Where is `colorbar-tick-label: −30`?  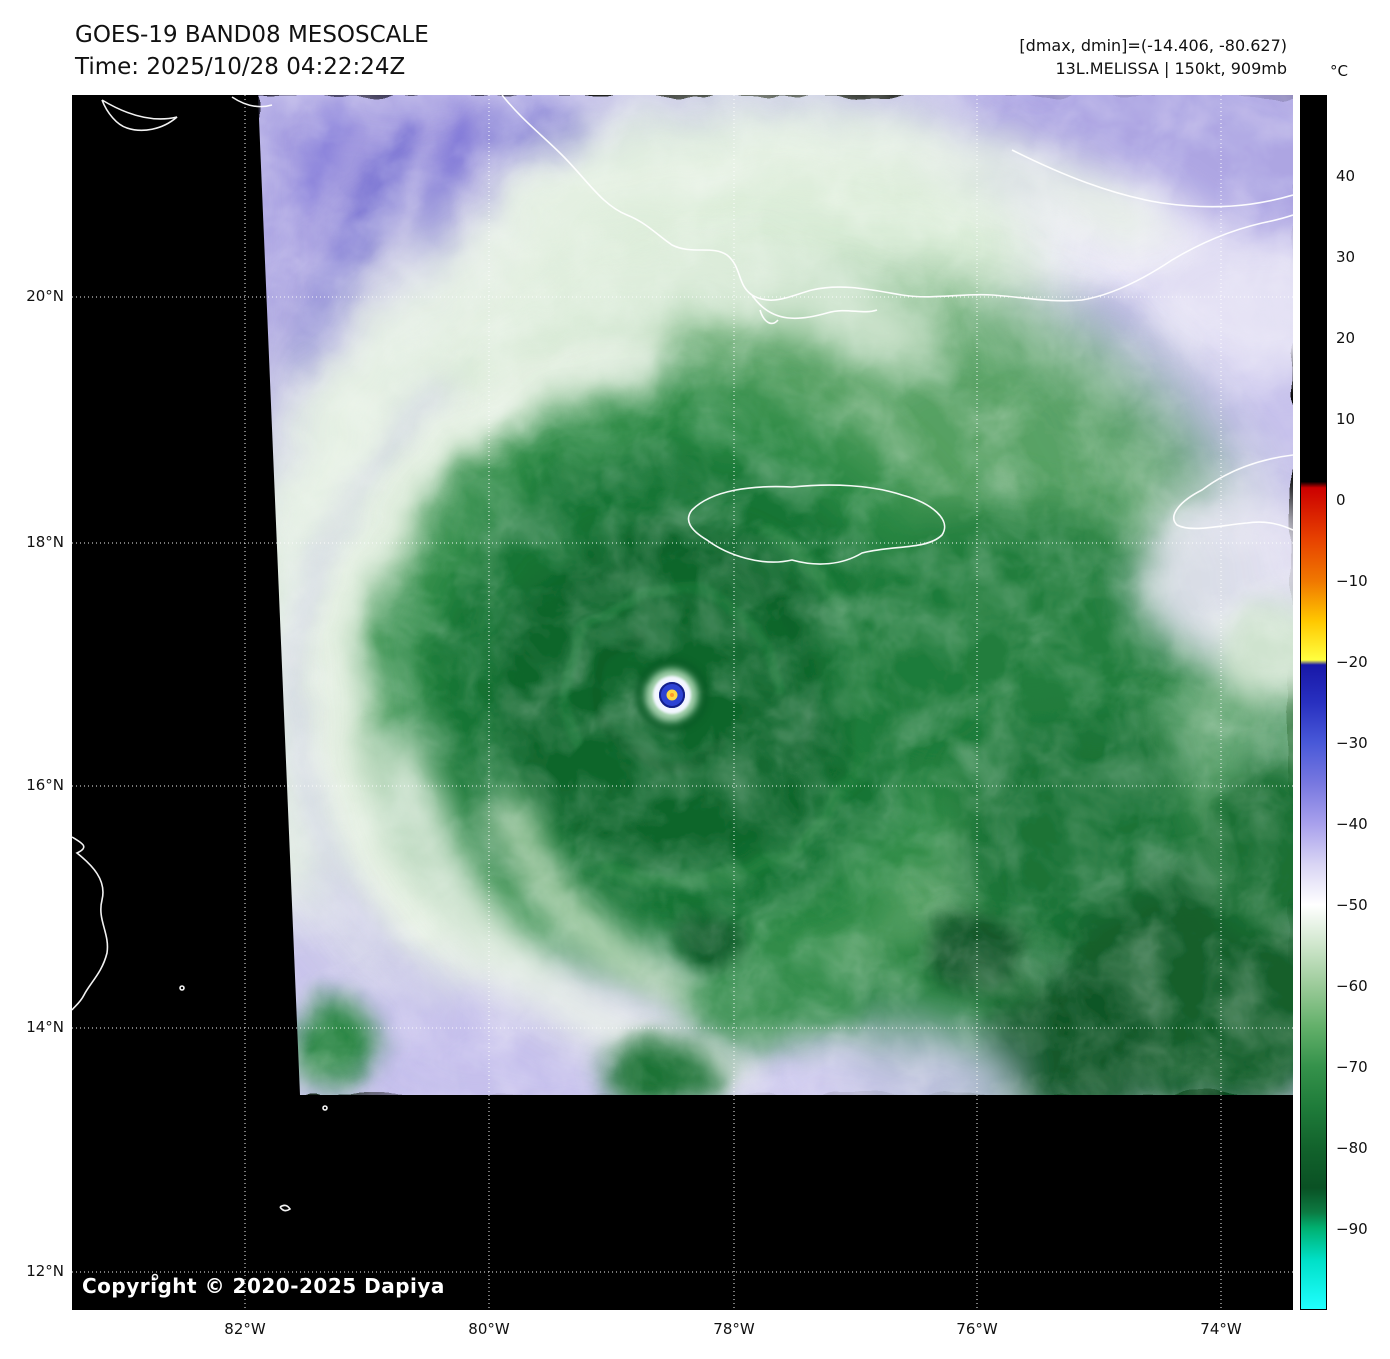 colorbar-tick-label: −30 is located at coordinates (1352, 743).